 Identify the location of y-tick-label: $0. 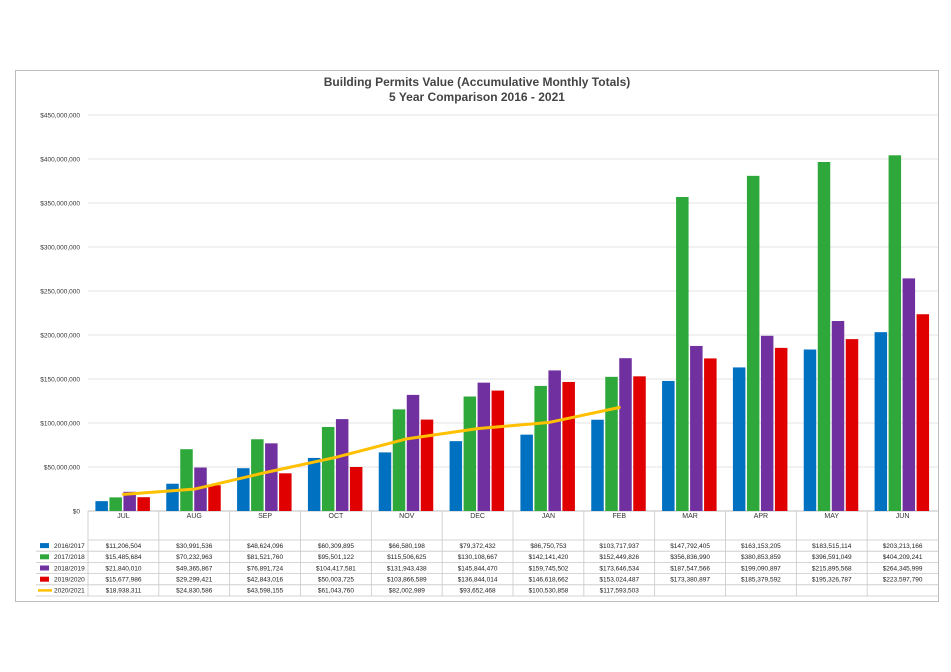
(77, 512).